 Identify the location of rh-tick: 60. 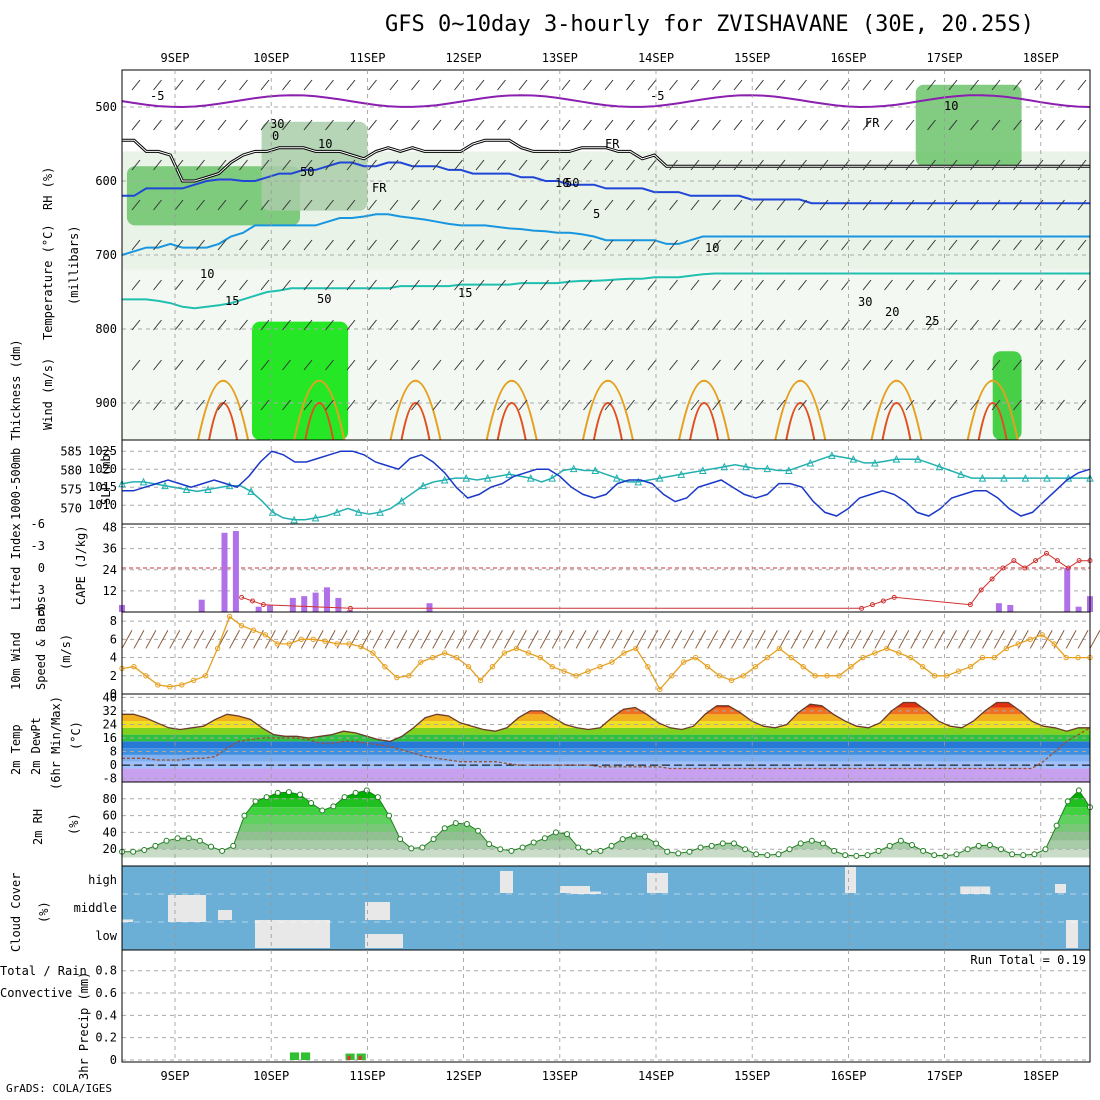
(110, 816).